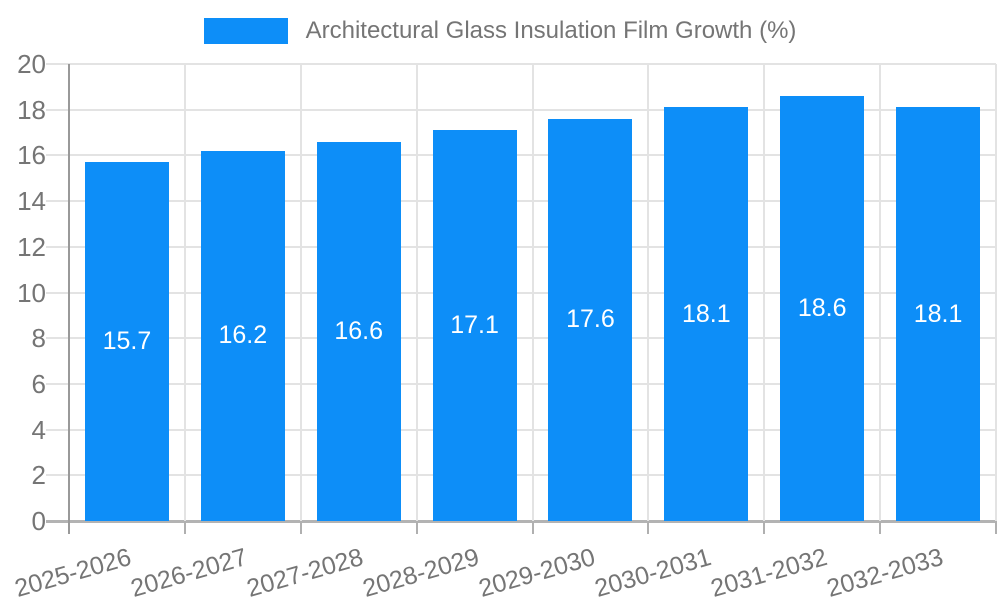 This screenshot has height=600, width=1000. Describe the element at coordinates (73, 571) in the screenshot. I see `x-tick-label: 2025-2026` at that location.